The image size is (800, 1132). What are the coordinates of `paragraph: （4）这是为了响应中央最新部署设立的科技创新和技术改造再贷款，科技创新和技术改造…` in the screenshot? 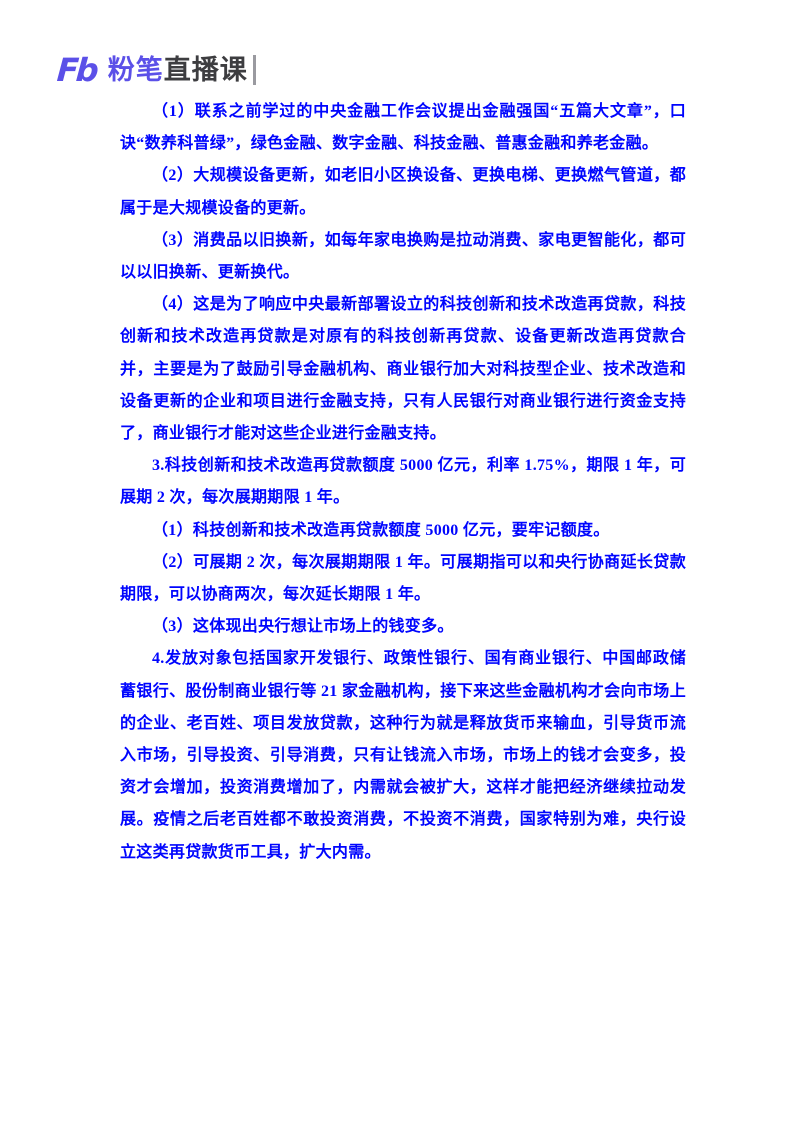 It's located at (403, 369).